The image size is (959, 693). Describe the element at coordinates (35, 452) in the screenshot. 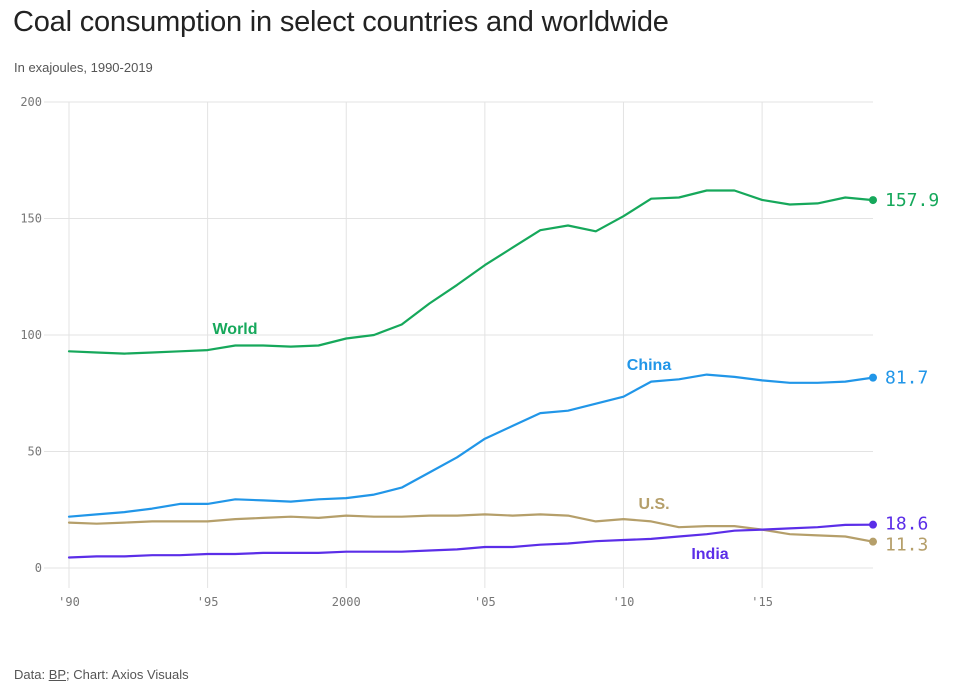

I see `y-tick-label: 50` at that location.